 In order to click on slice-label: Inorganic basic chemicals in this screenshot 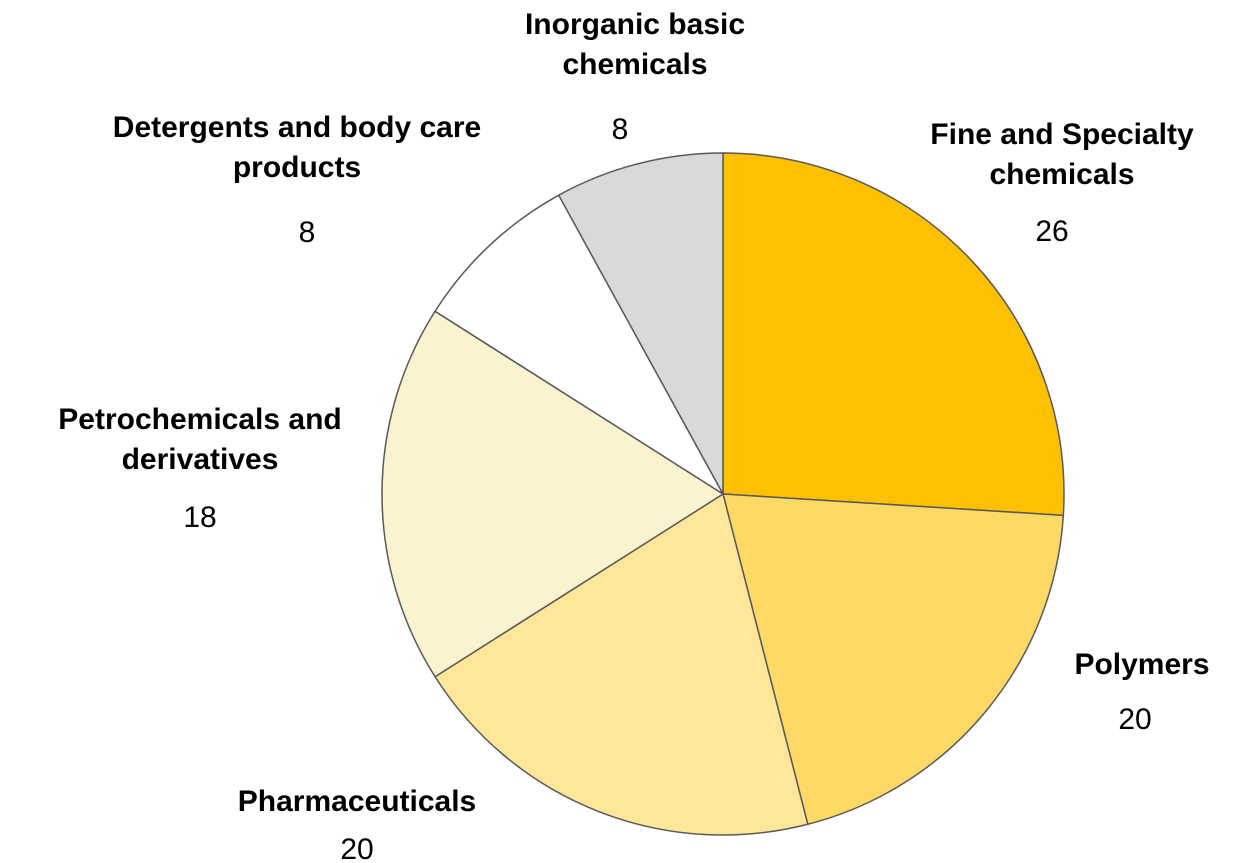, I will do `click(635, 44)`.